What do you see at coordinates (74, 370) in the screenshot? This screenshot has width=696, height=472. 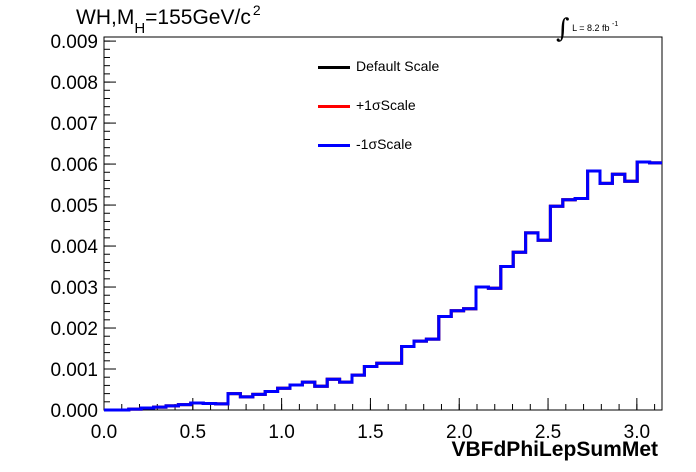 I see `y-tick-label: 0.001` at bounding box center [74, 370].